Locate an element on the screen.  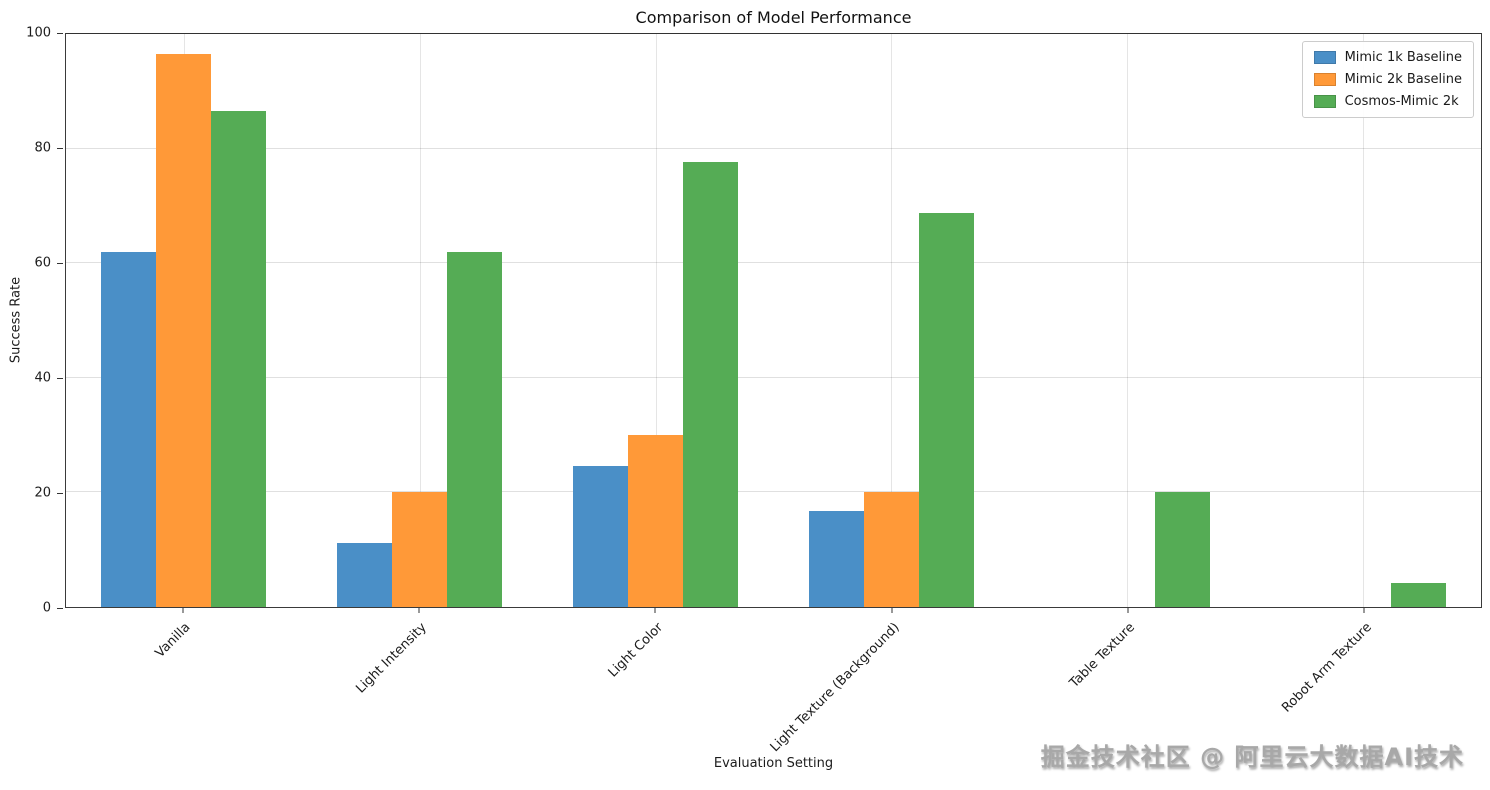
legend-item: Cosmos-Mimic 2k is located at coordinates (1387, 101).